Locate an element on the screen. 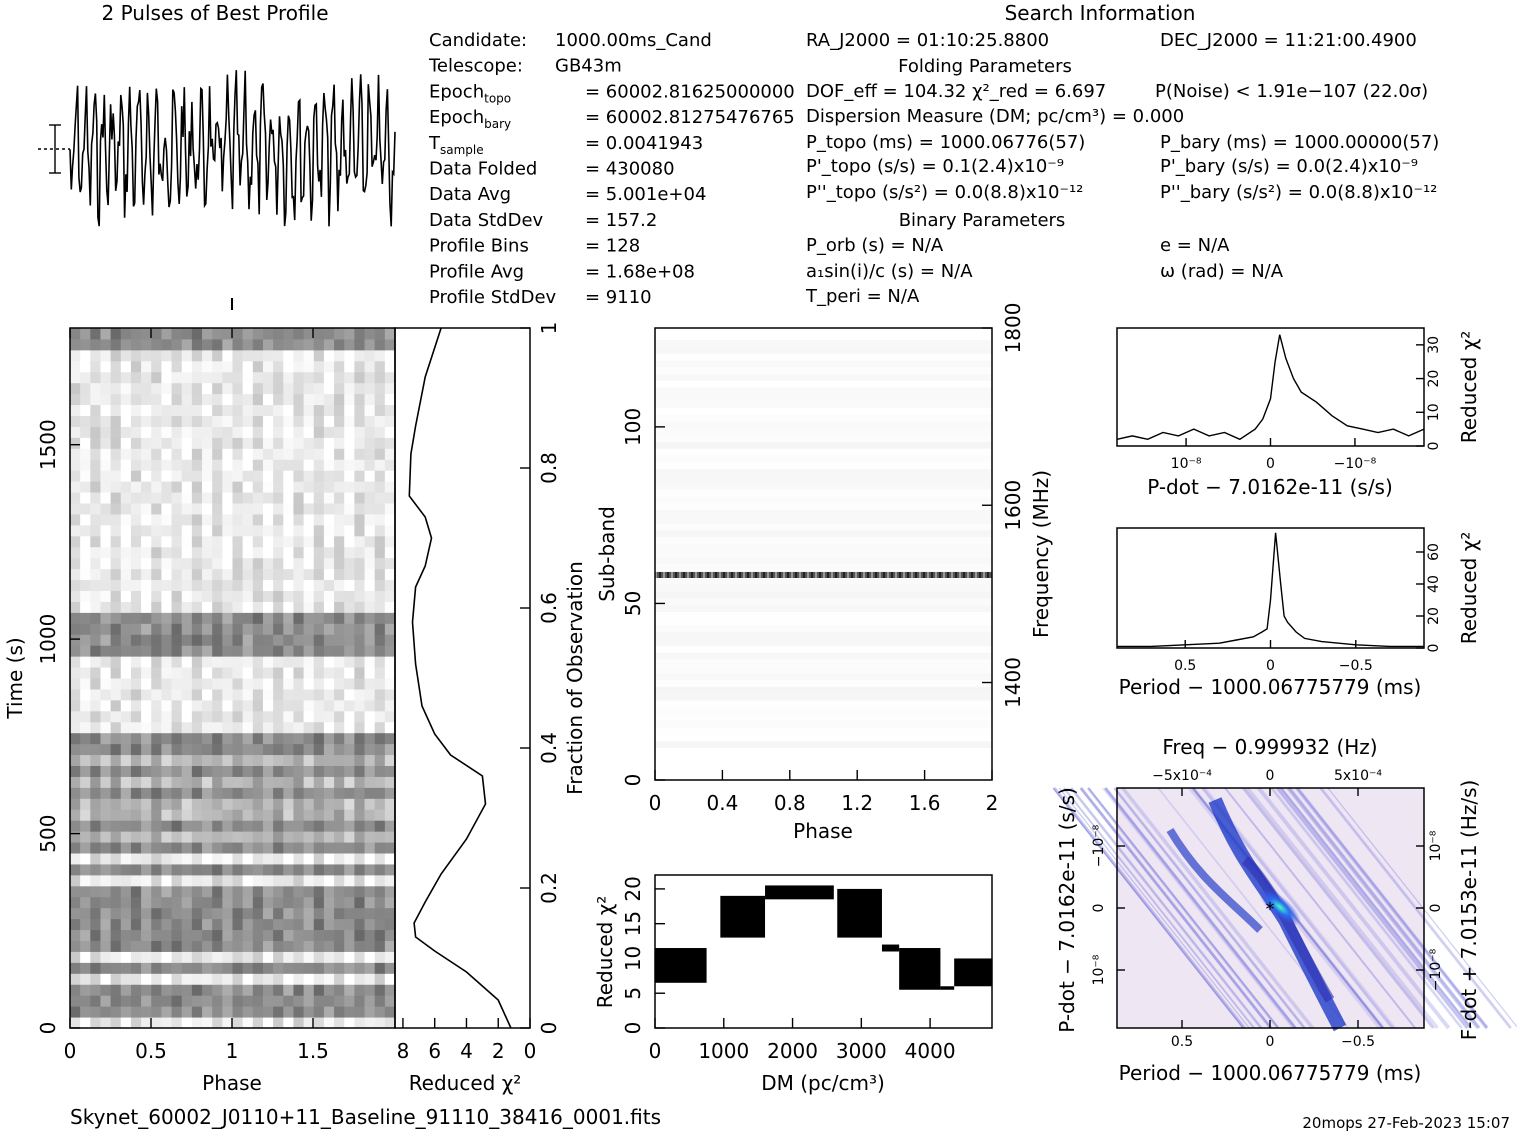  xtick: 0.5 is located at coordinates (1185, 666).